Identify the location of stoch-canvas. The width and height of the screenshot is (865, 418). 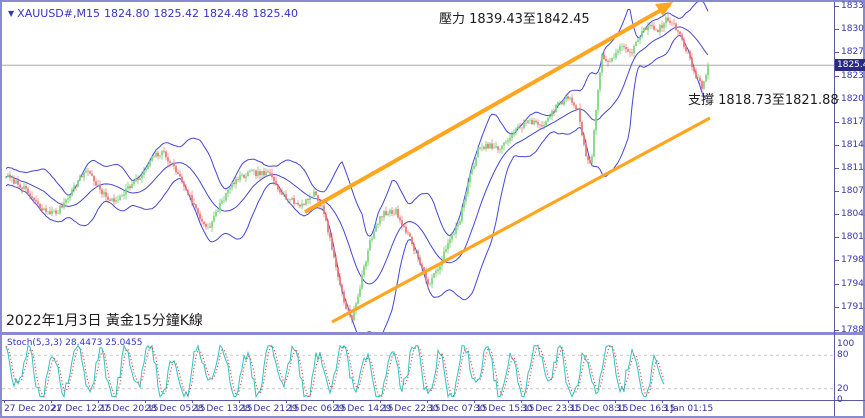
(418, 368).